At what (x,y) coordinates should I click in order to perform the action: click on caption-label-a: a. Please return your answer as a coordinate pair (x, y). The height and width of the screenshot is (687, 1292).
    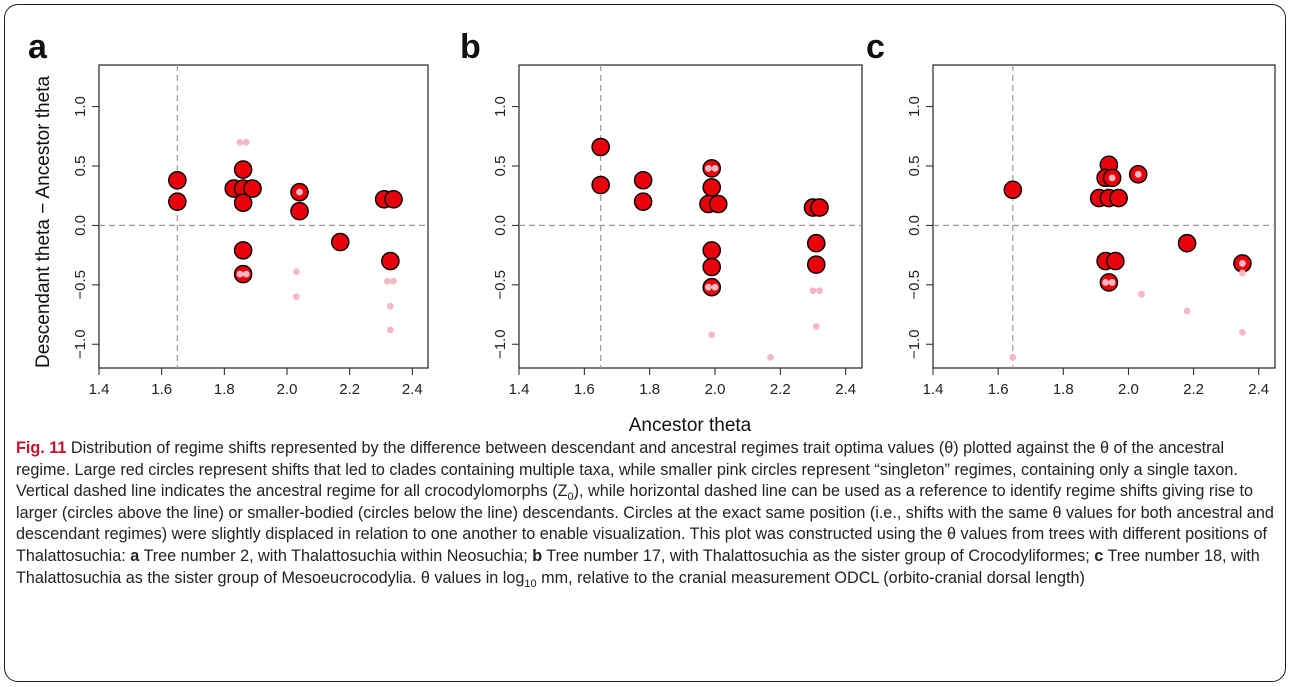
    Looking at the image, I should click on (135, 555).